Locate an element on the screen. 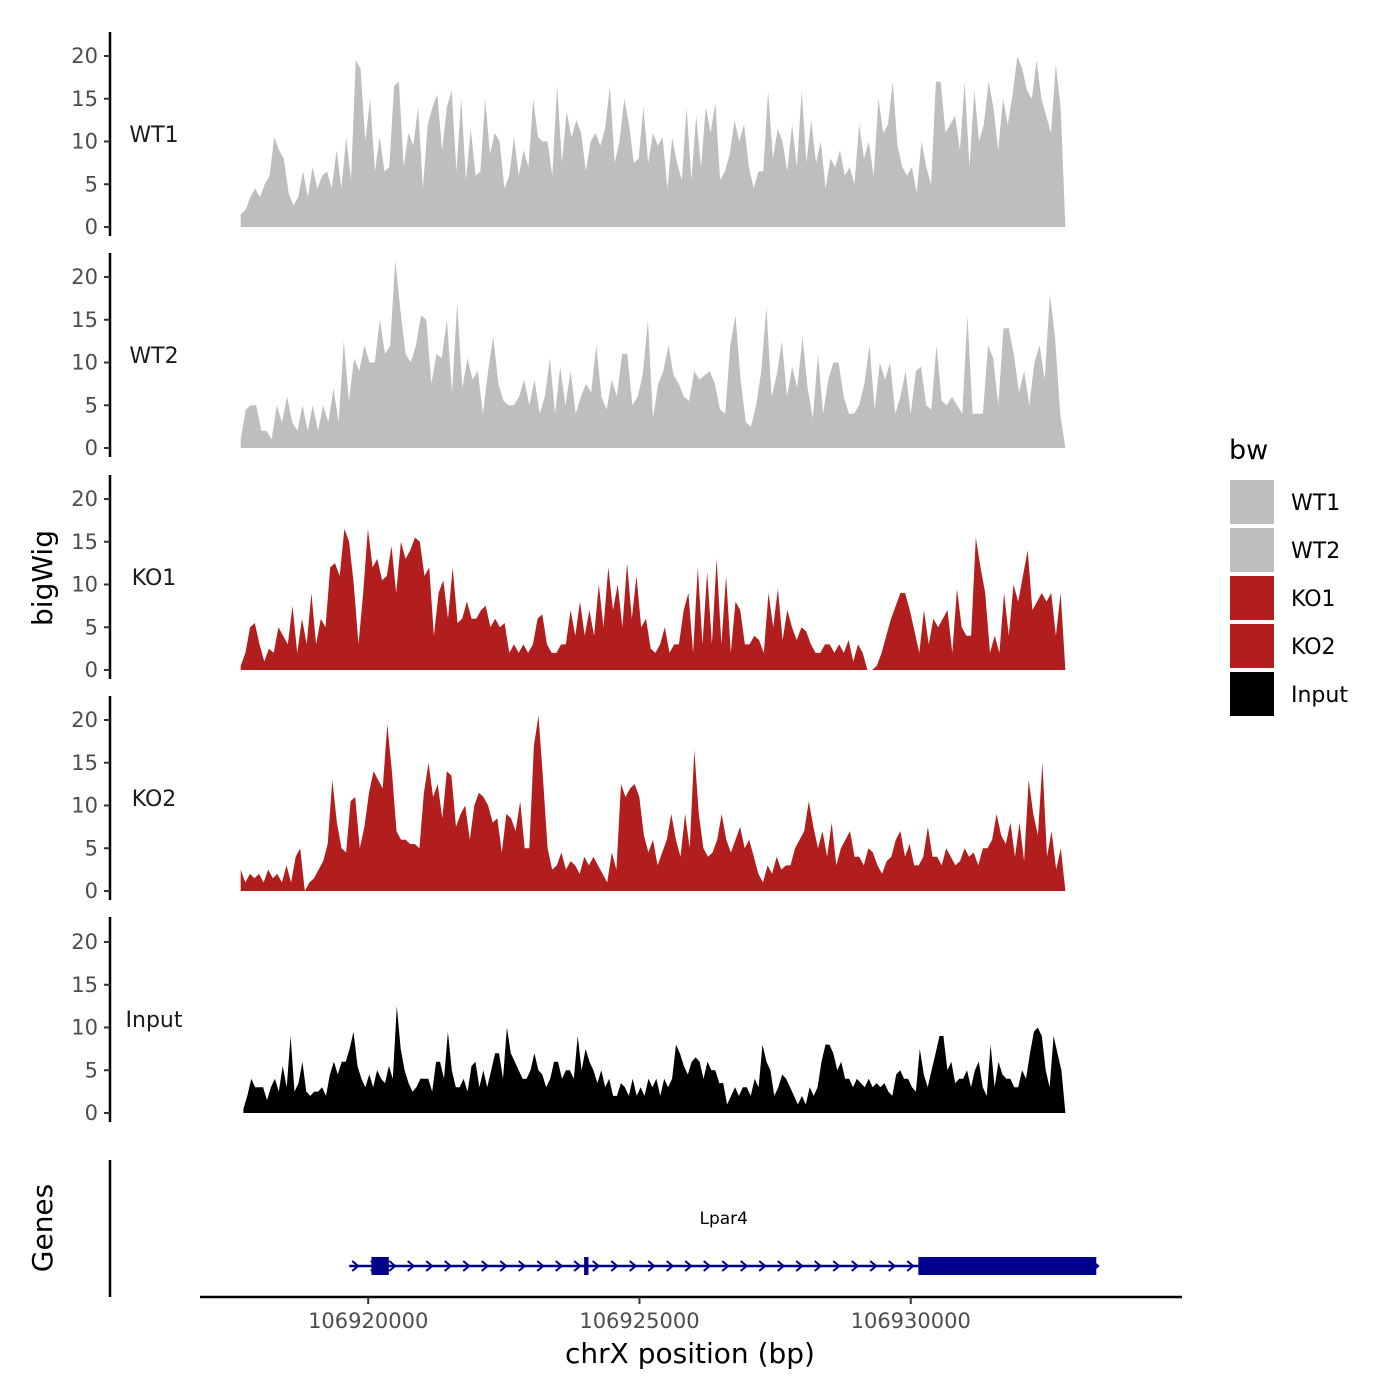  x-tick-label: 106930000 is located at coordinates (911, 1321).